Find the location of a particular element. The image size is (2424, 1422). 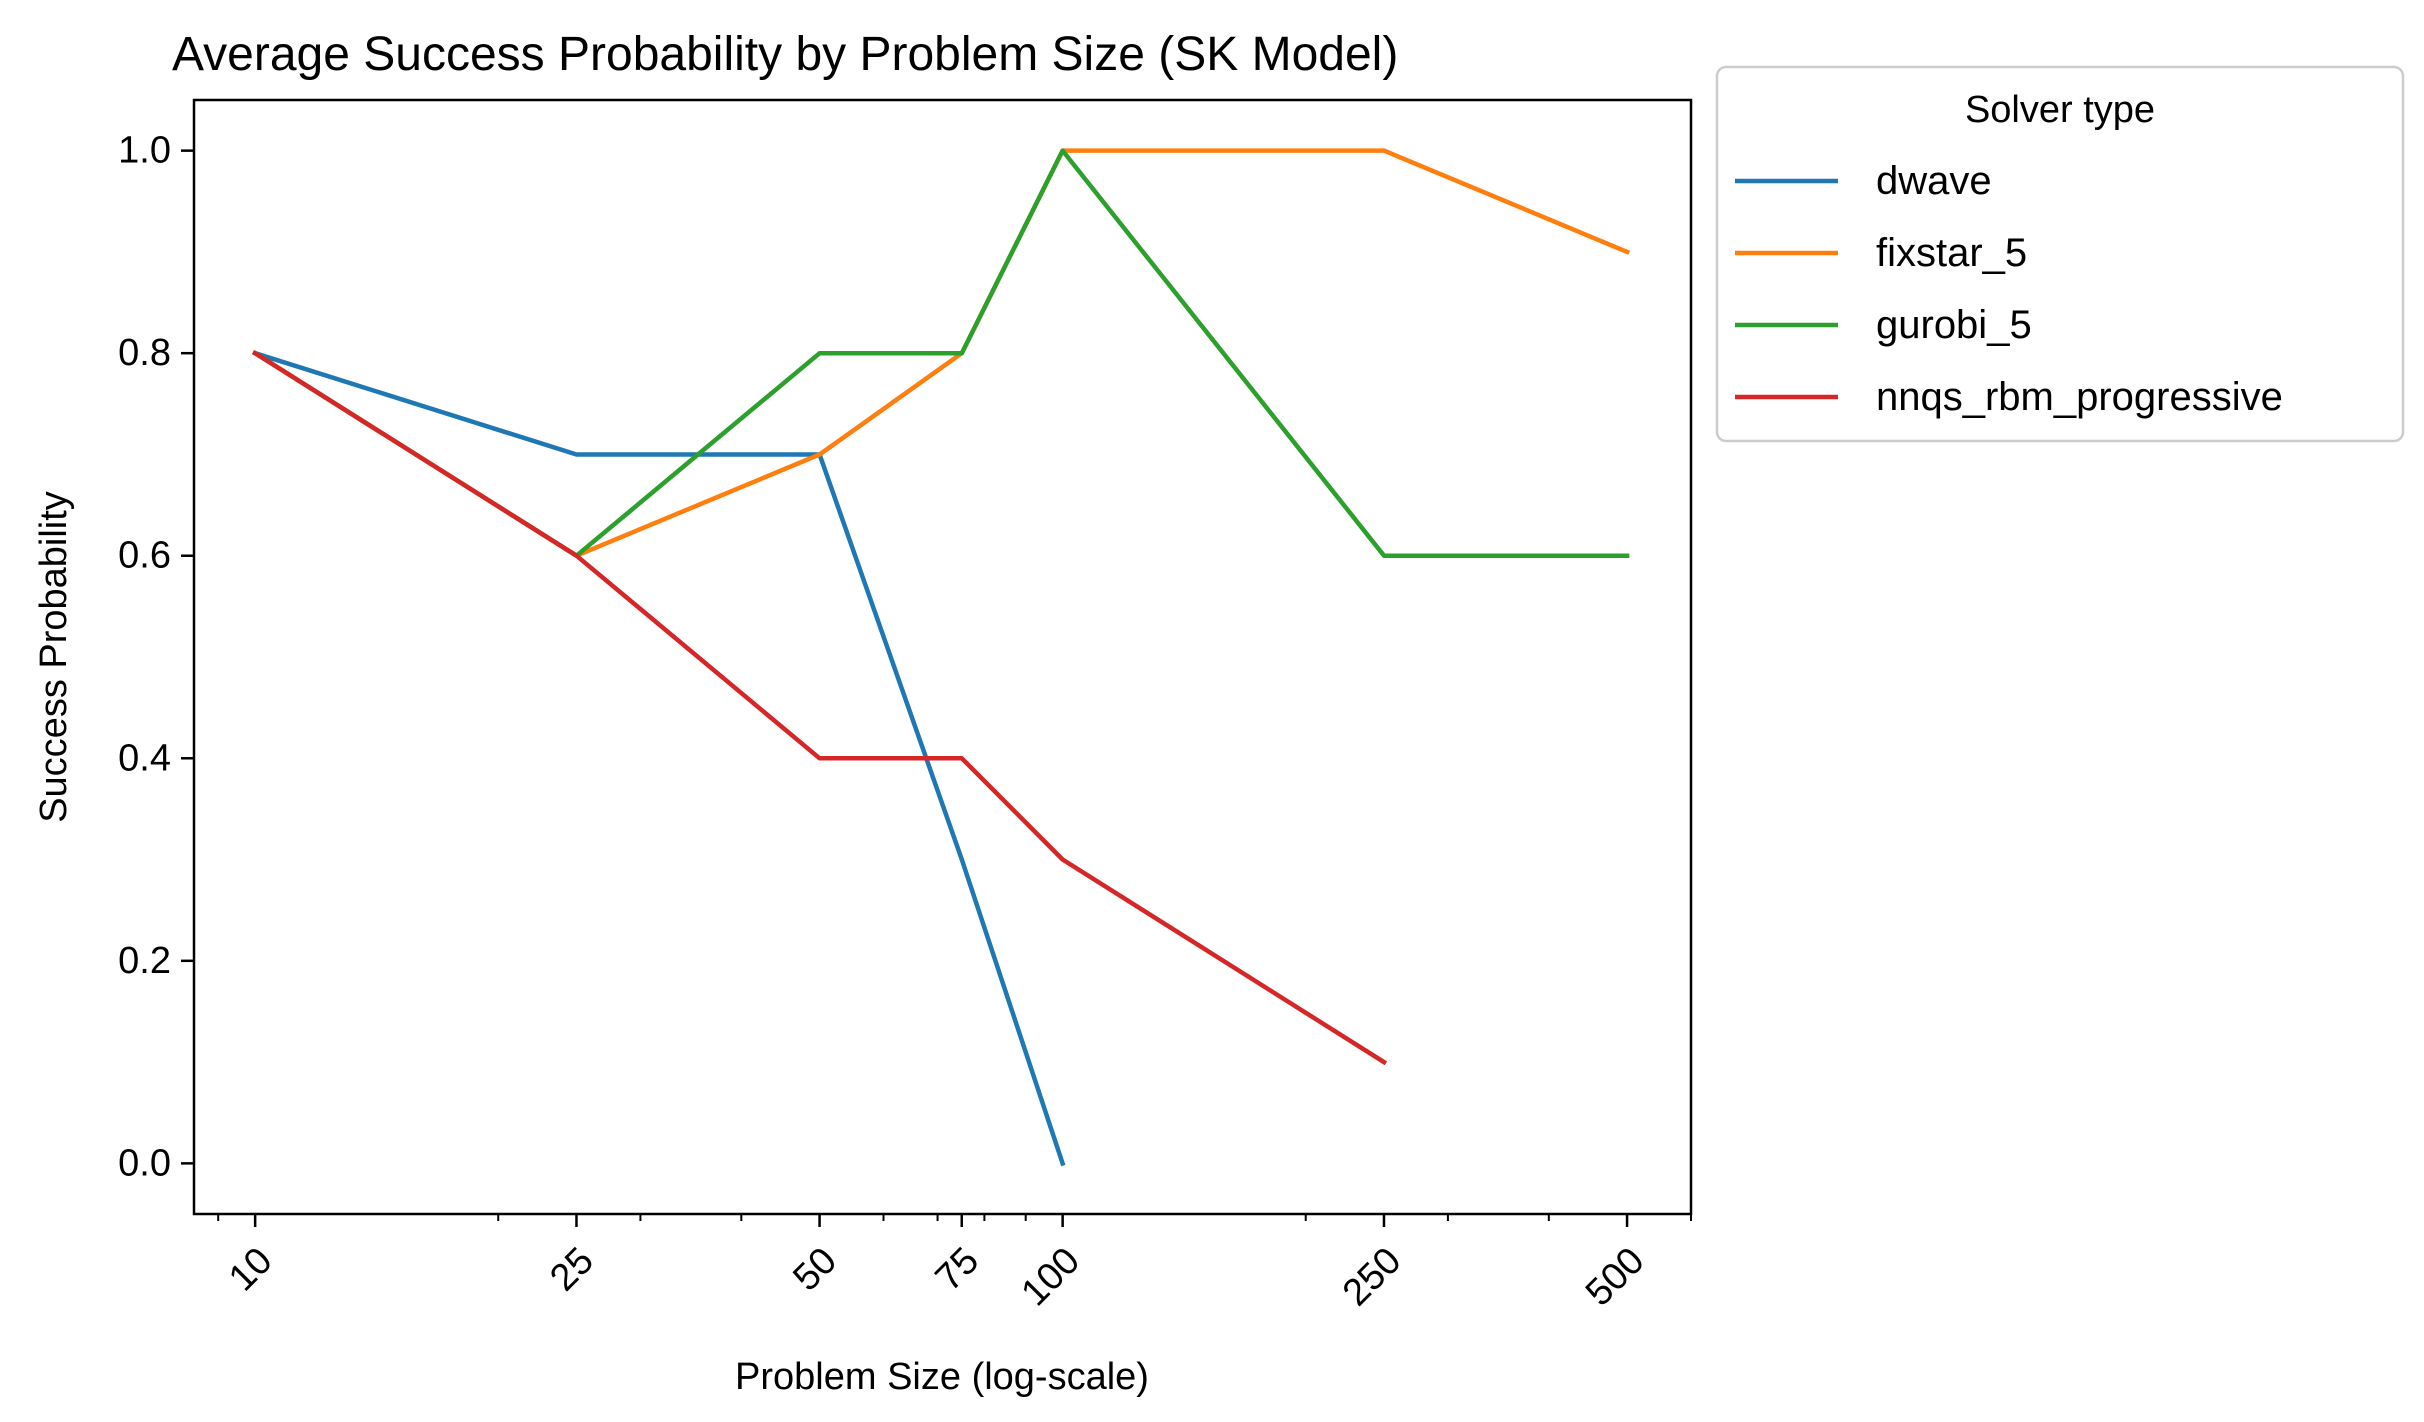

legend-label: gurobi_5 is located at coordinates (1954, 325).